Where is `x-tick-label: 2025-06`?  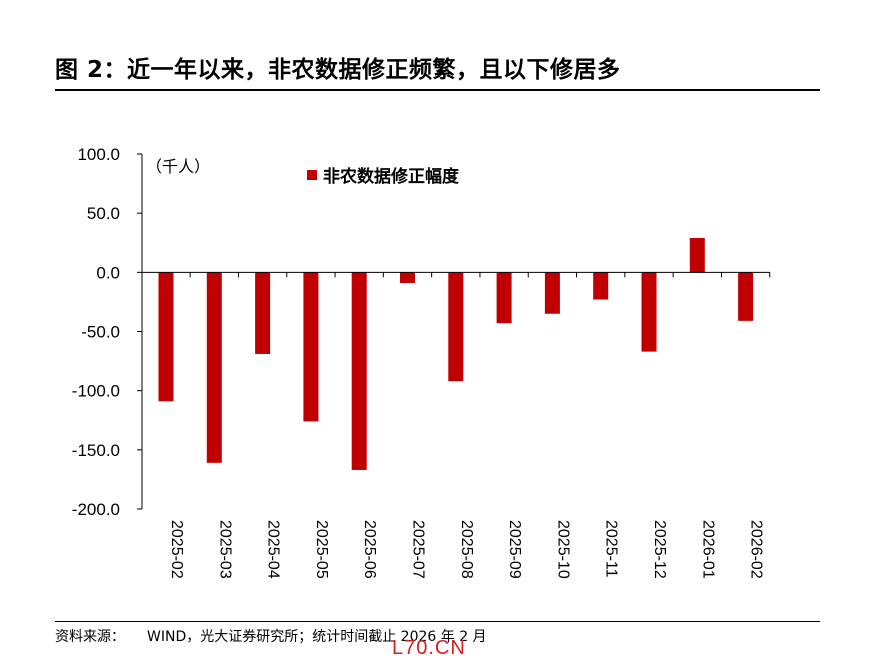 x-tick-label: 2025-06 is located at coordinates (369, 549).